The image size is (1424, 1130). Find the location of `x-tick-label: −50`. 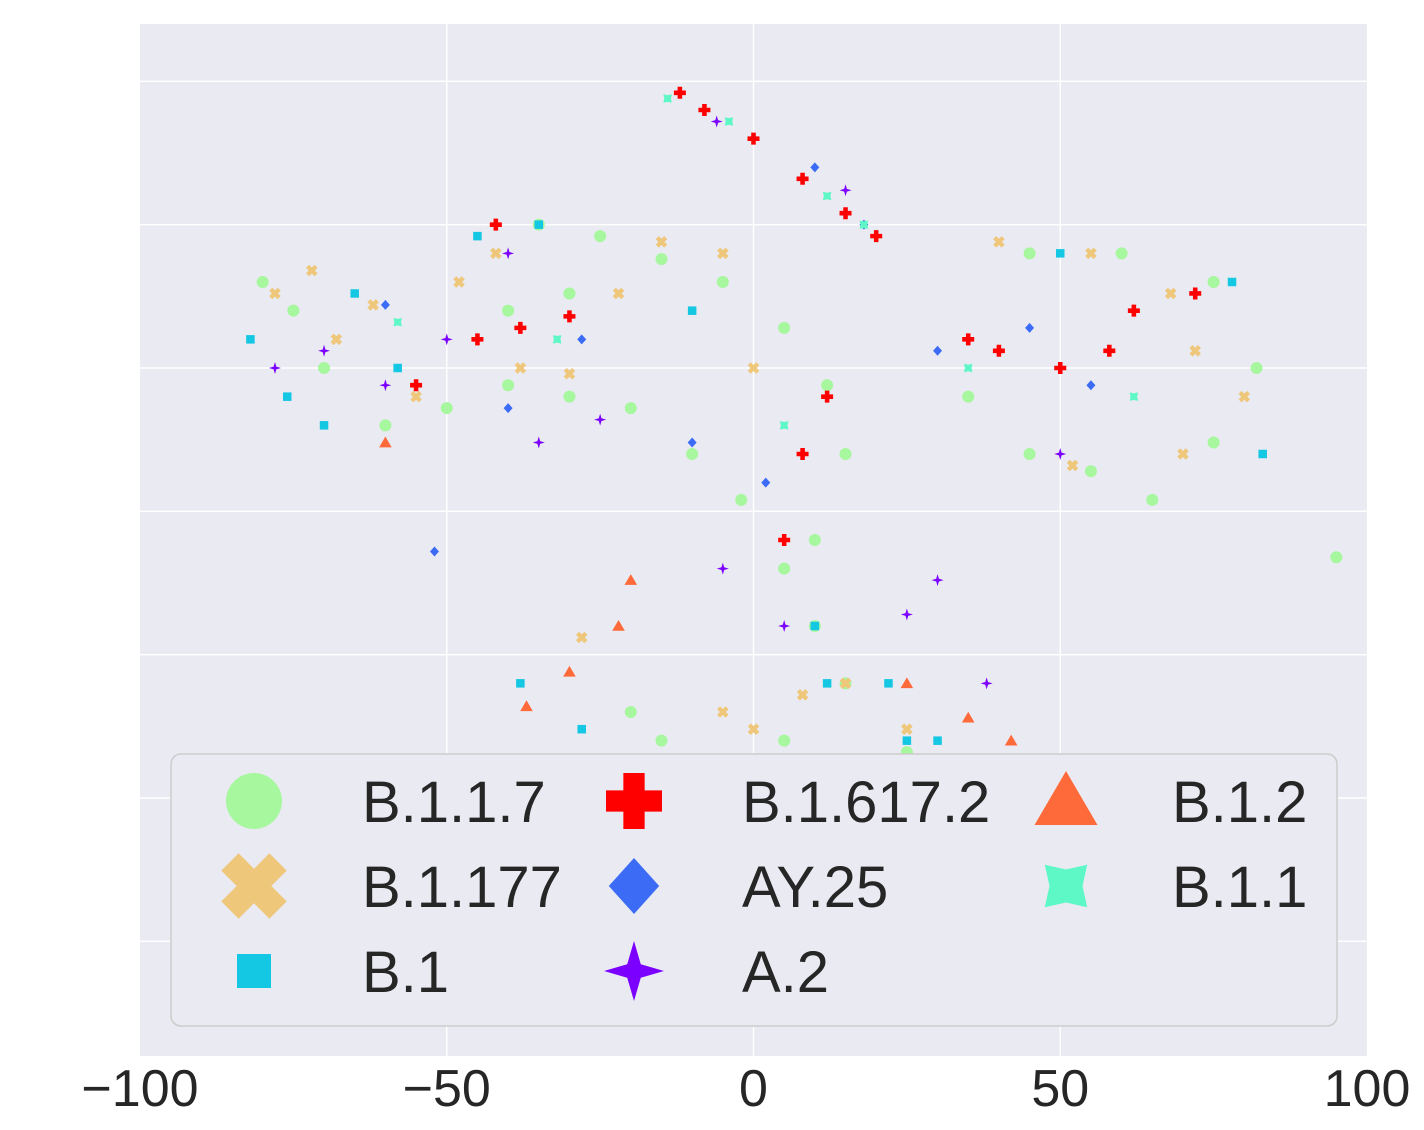

x-tick-label: −50 is located at coordinates (447, 1089).